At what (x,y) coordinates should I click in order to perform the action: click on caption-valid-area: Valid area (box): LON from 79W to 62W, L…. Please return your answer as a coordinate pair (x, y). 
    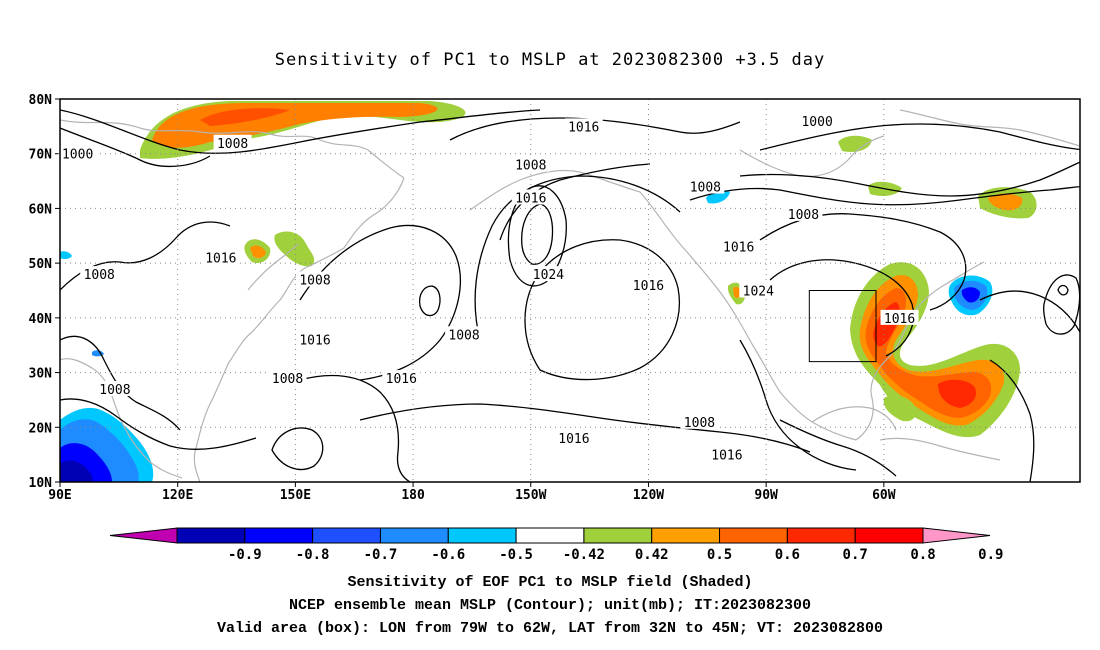
    Looking at the image, I should click on (550, 628).